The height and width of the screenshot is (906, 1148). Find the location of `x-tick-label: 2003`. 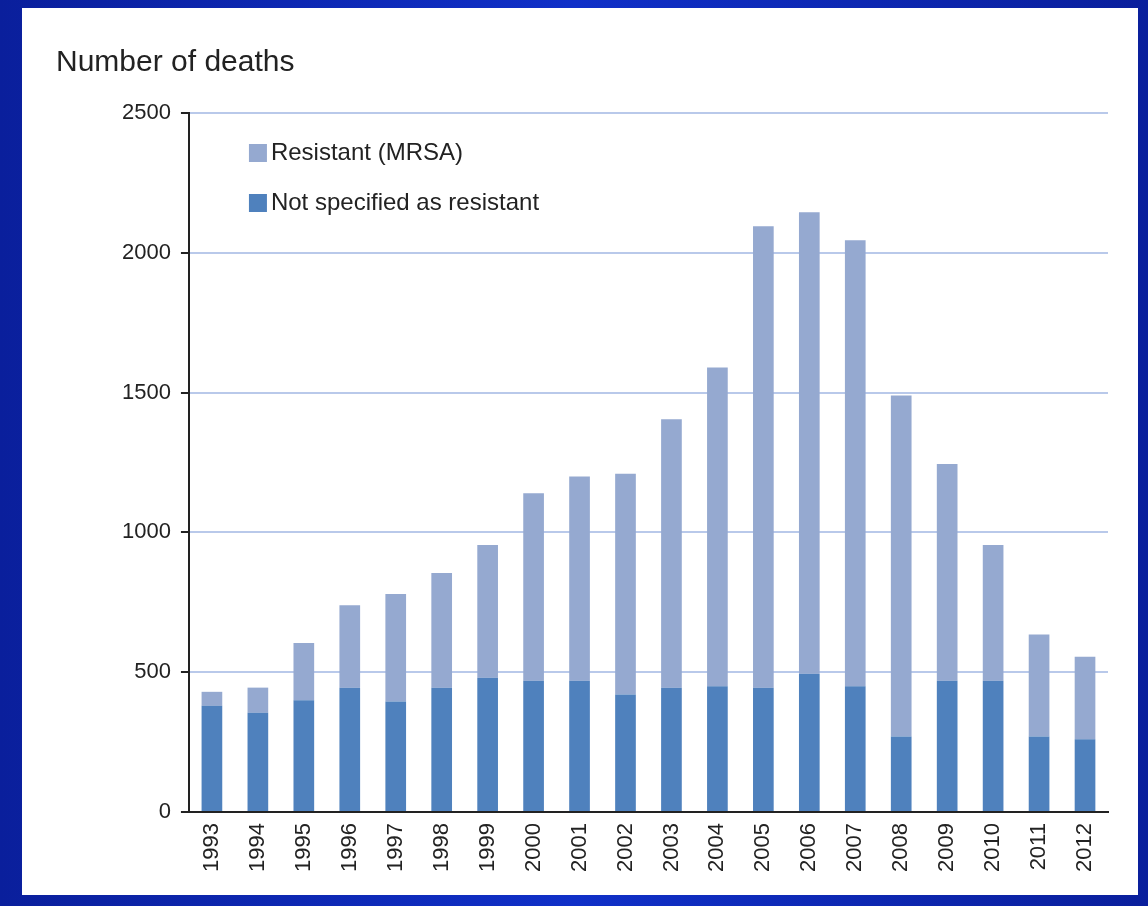

x-tick-label: 2003 is located at coordinates (670, 848).